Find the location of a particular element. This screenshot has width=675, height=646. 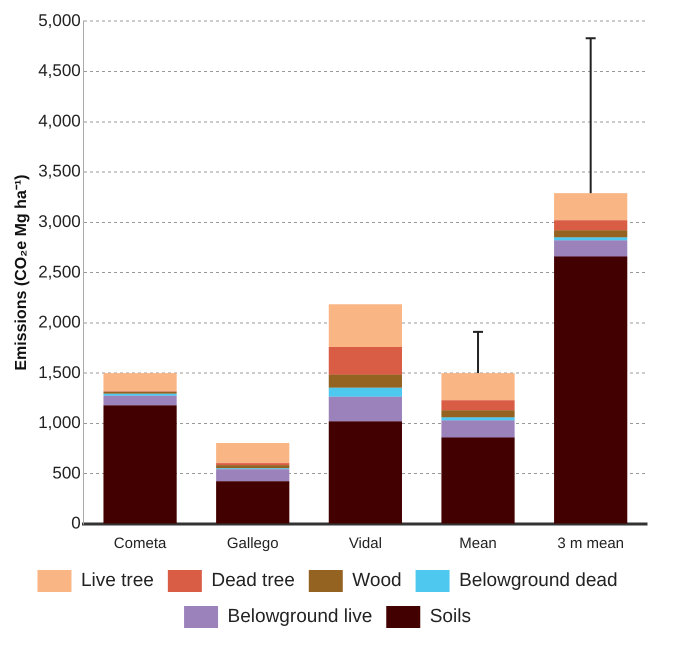

x-tick-label: Mean is located at coordinates (478, 543).